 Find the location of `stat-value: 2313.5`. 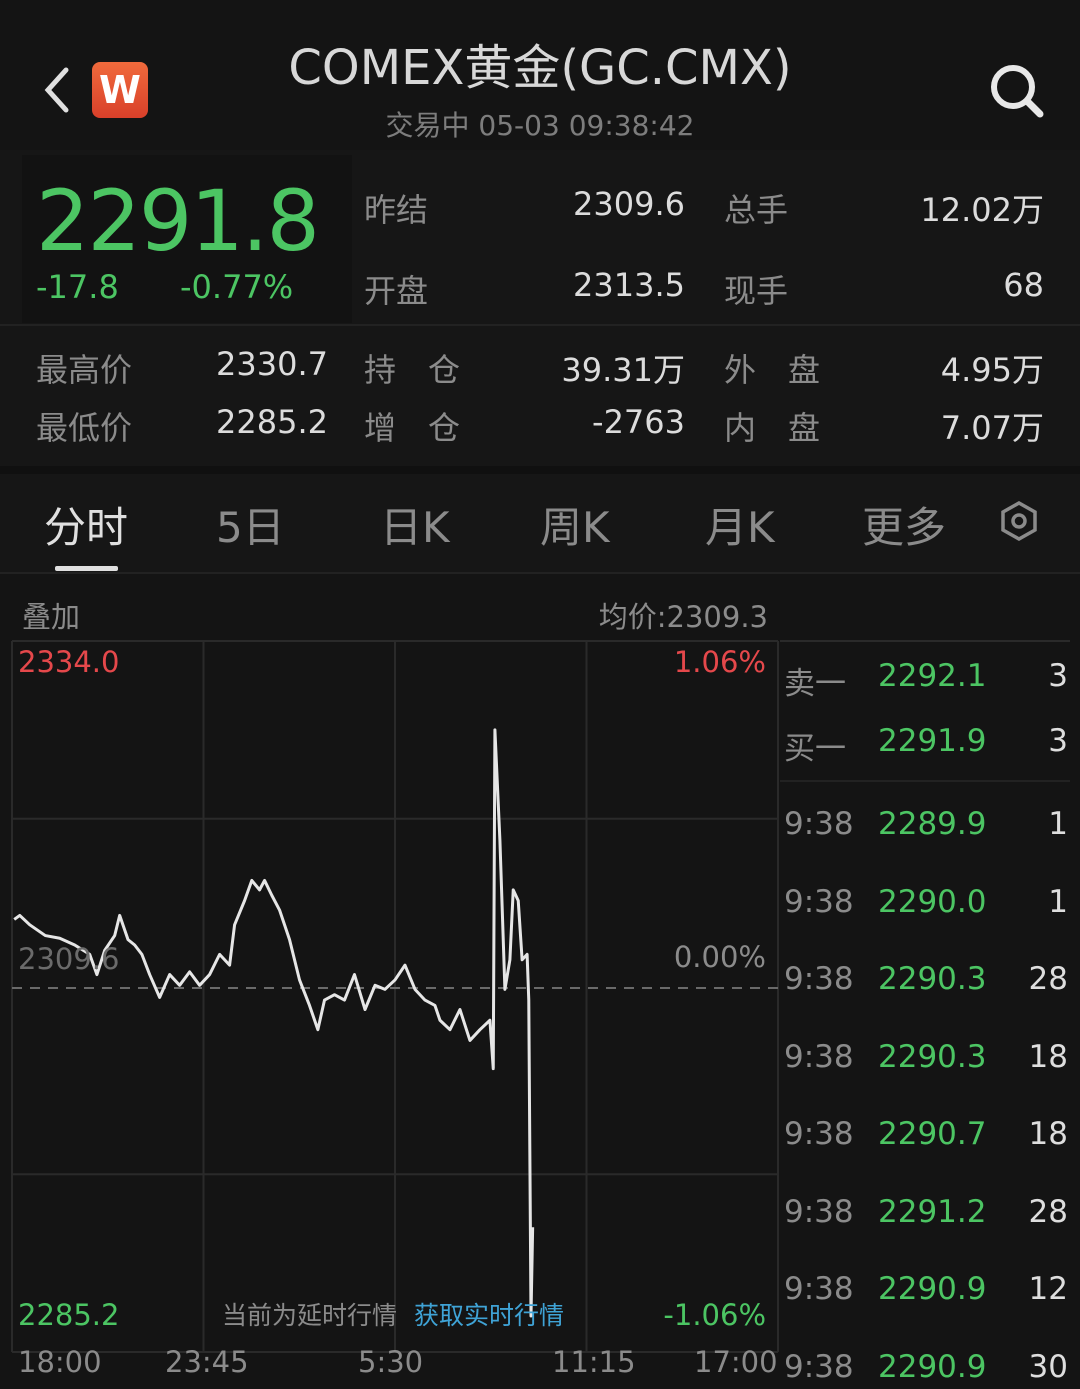

stat-value: 2313.5 is located at coordinates (629, 285).